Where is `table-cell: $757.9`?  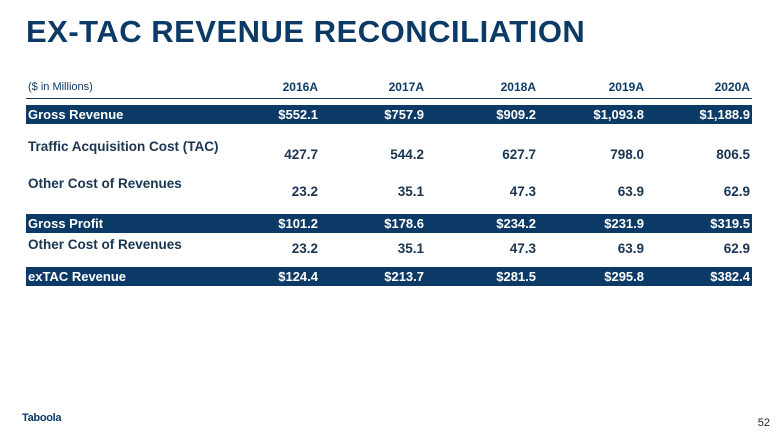
table-cell: $757.9 is located at coordinates (404, 114).